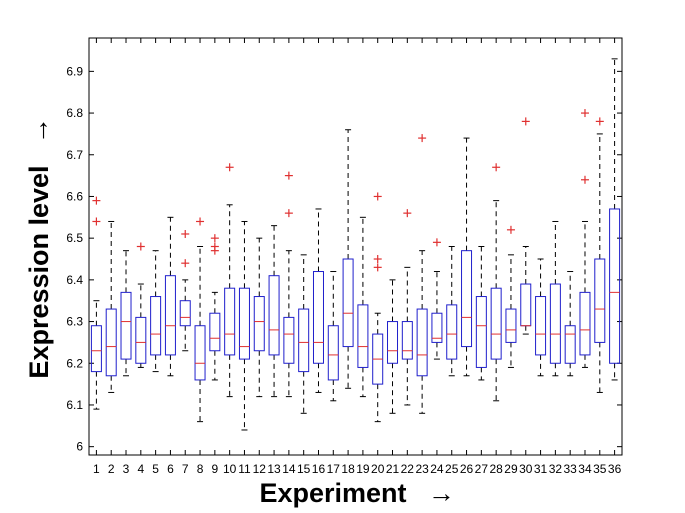 This screenshot has width=685, height=513. Describe the element at coordinates (126, 469) in the screenshot. I see `x-tick-label: 3` at that location.